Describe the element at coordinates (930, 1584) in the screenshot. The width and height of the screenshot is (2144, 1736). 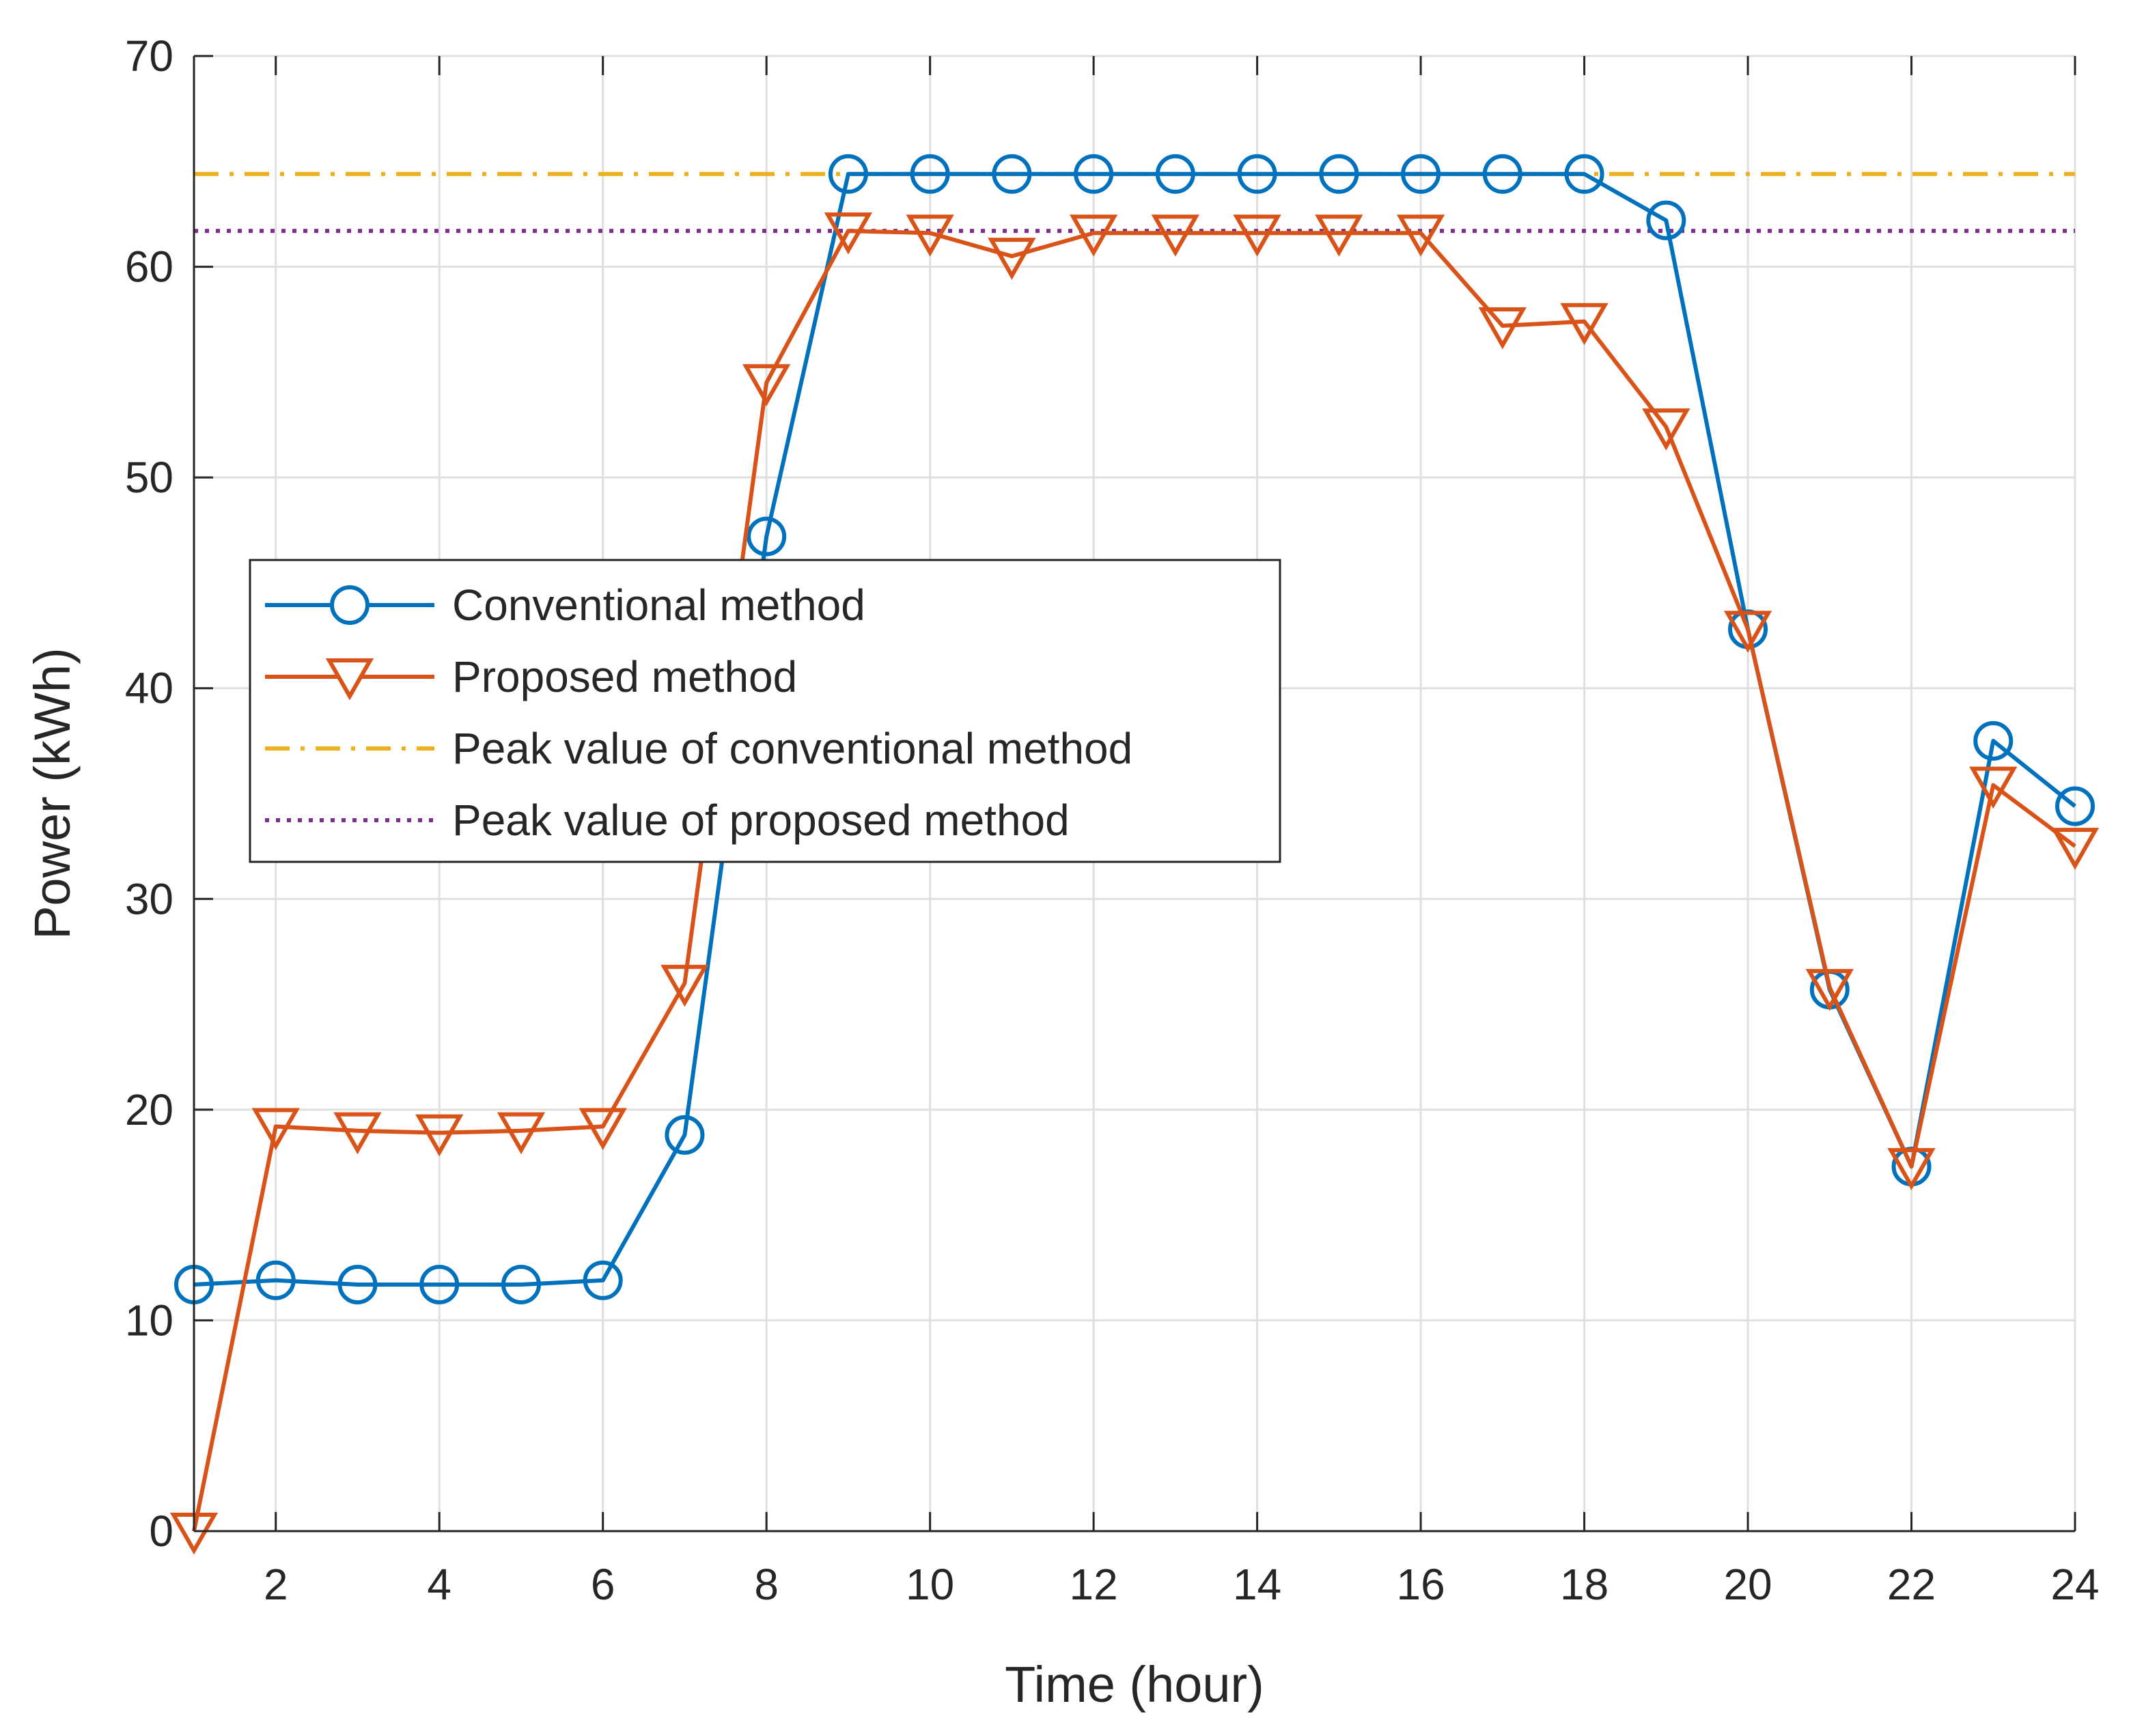
I see `x-tick-label: 10` at that location.